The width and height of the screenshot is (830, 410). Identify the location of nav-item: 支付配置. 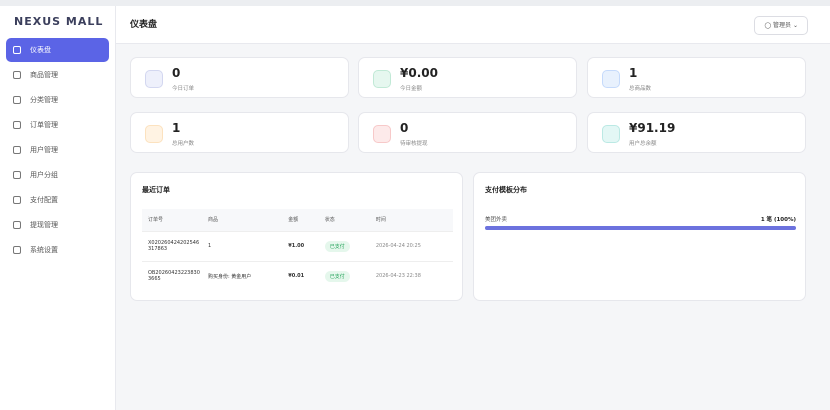
(57, 200).